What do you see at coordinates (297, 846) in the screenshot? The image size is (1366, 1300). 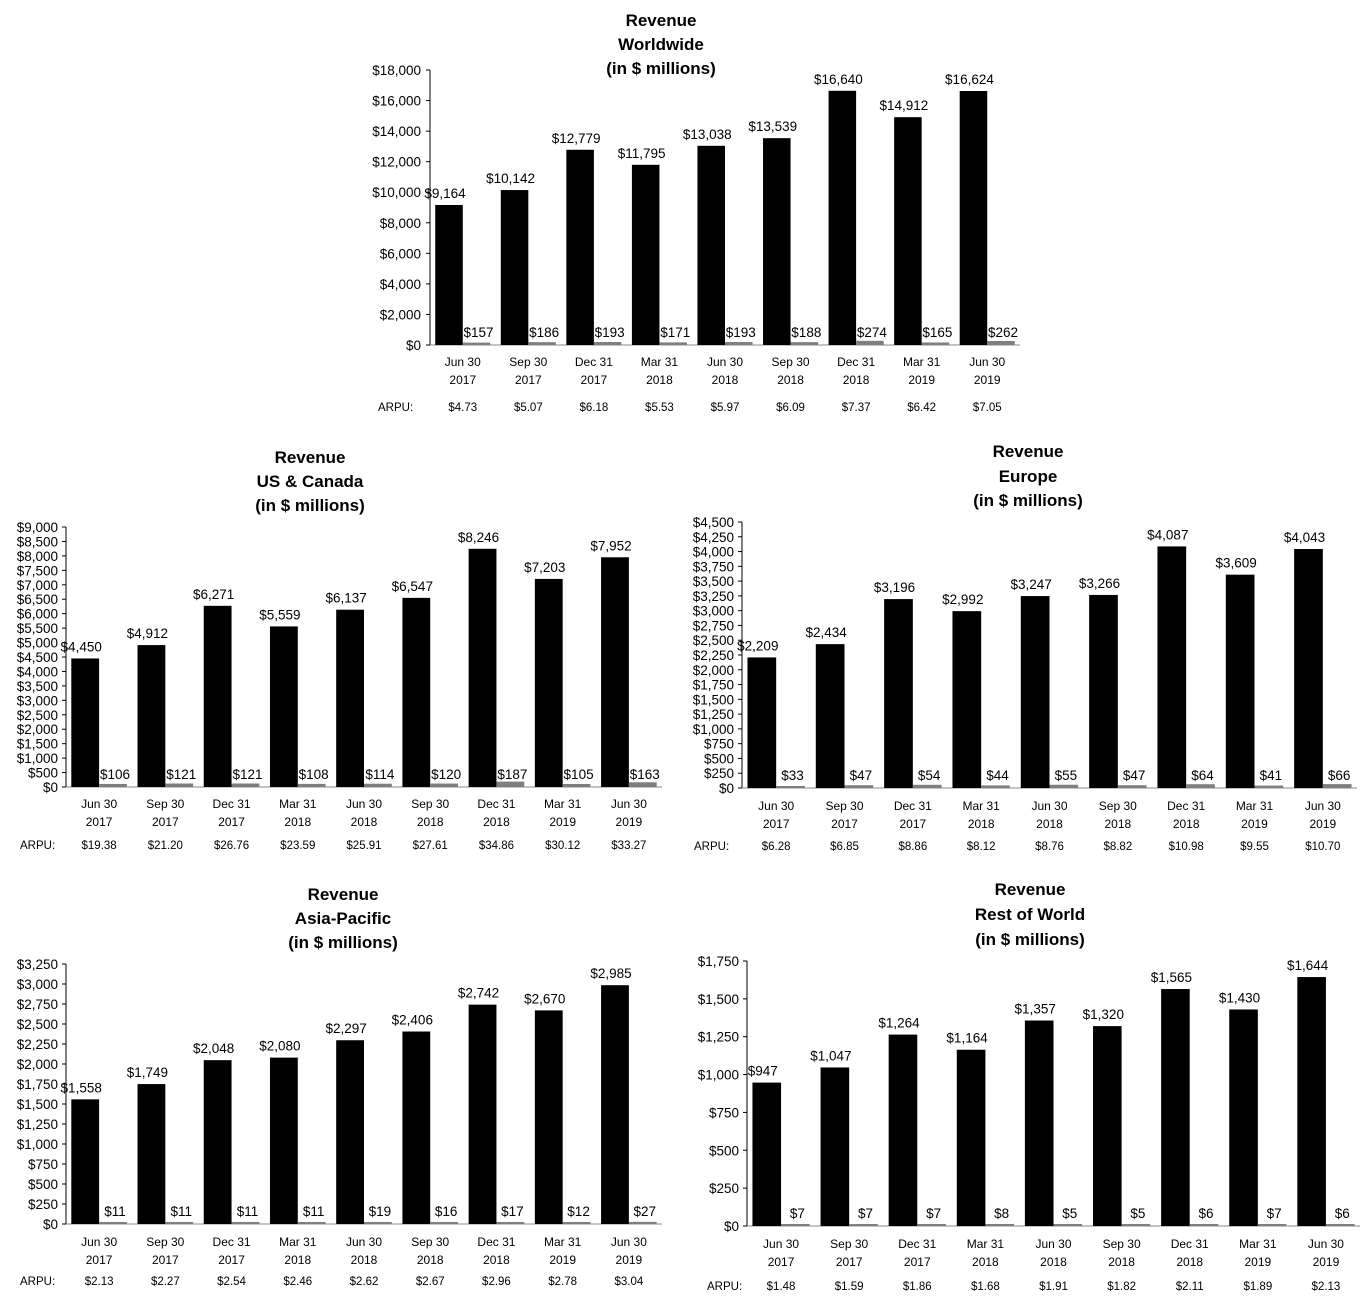 I see `arpu-value: $23.59` at bounding box center [297, 846].